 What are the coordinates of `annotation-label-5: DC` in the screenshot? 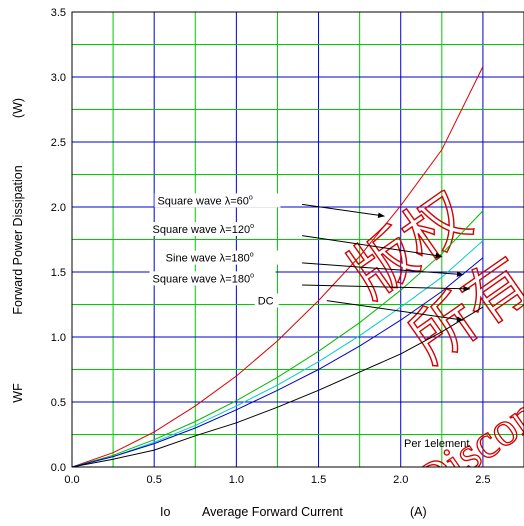 It's located at (266, 302).